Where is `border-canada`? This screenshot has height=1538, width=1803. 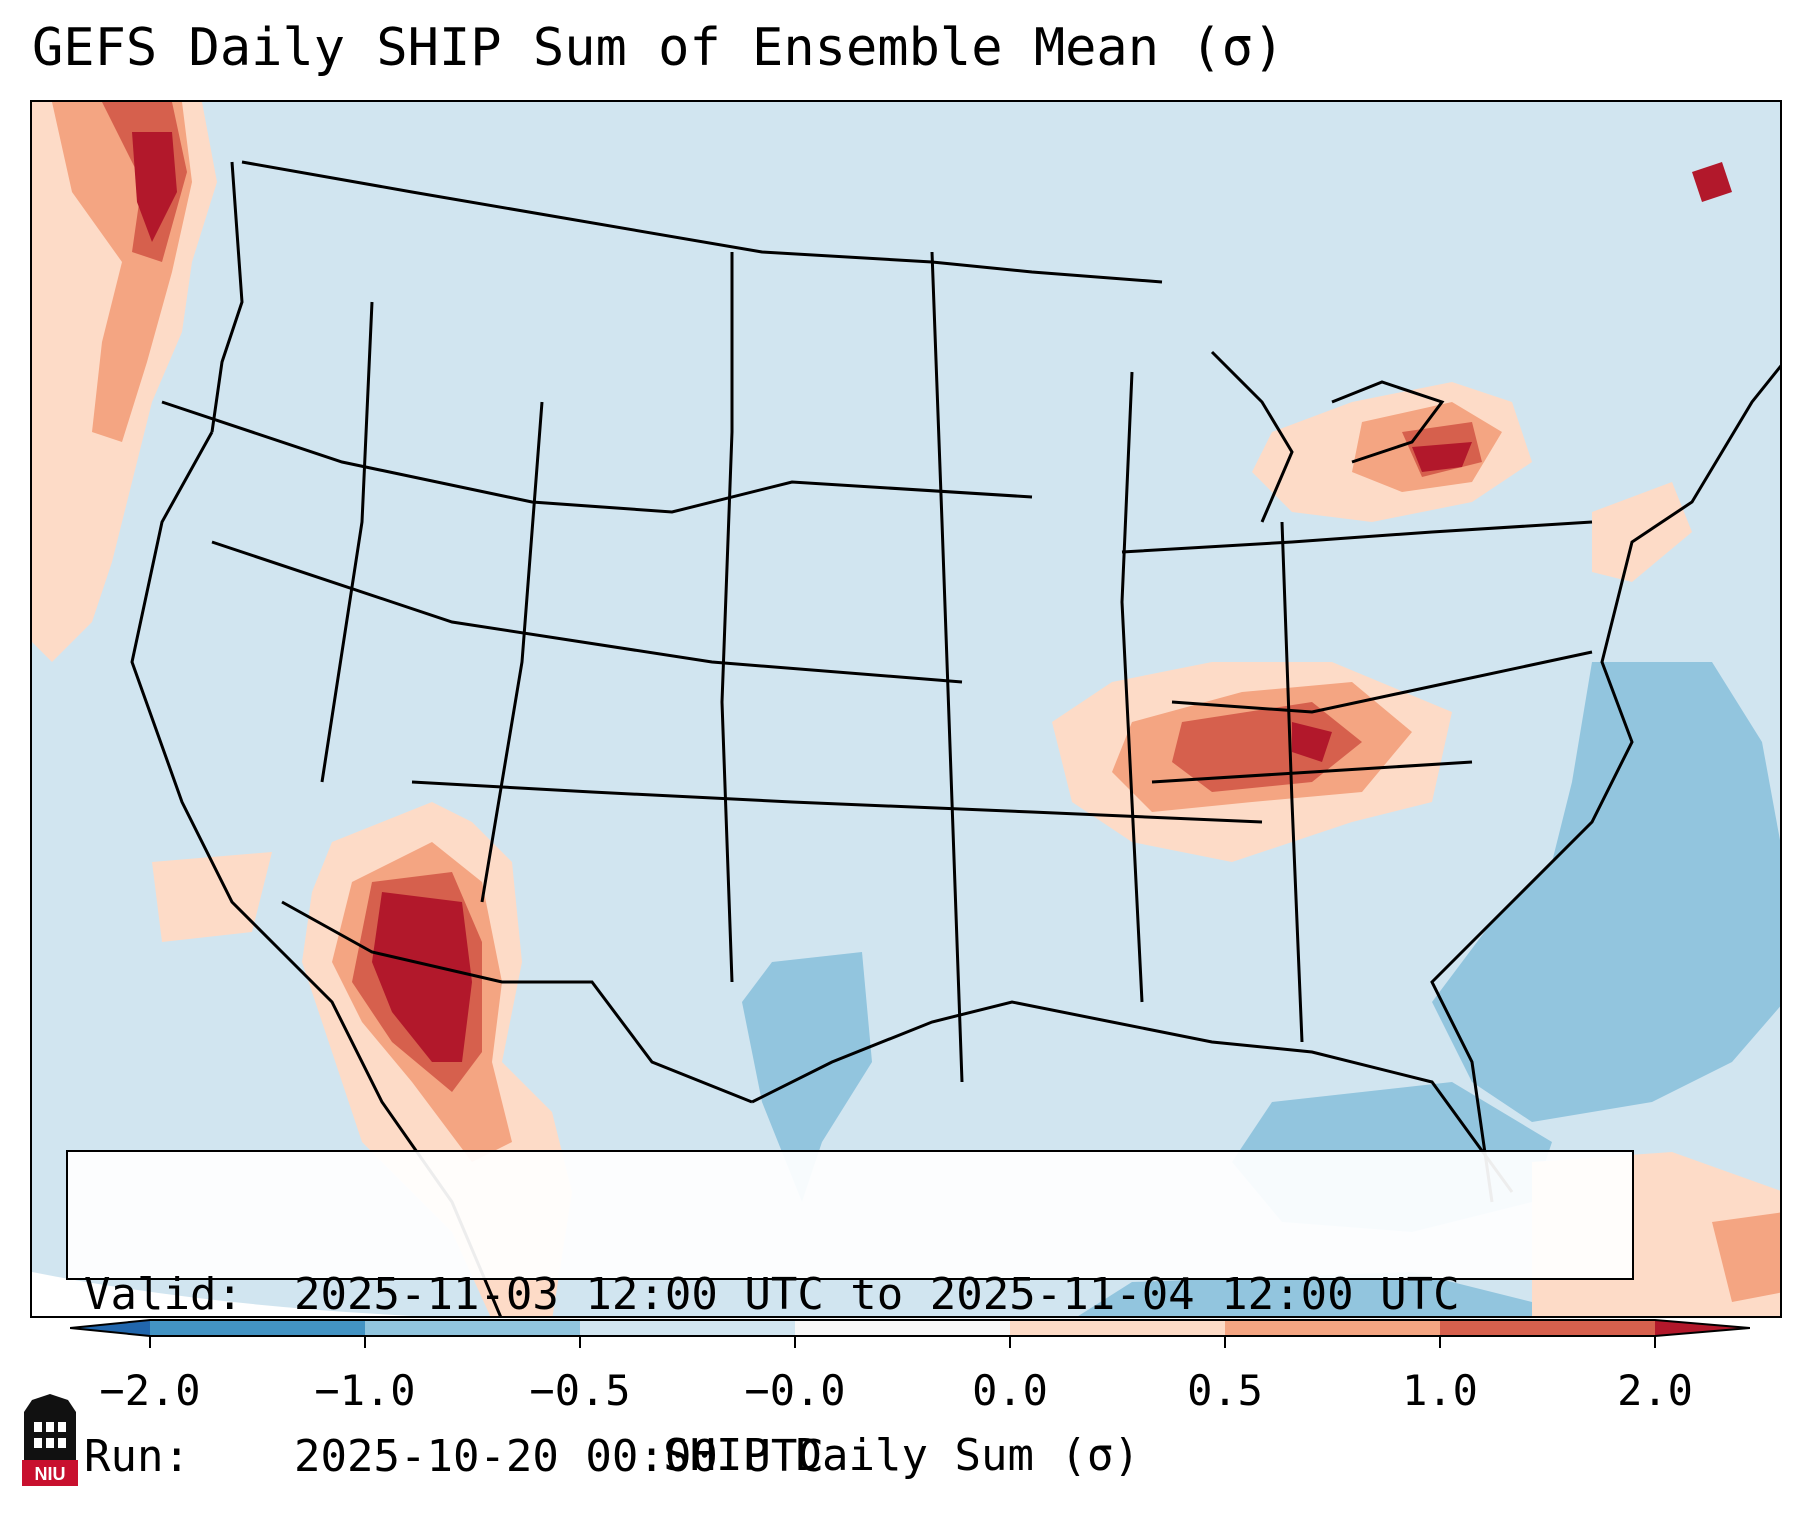 border-canada is located at coordinates (702, 222).